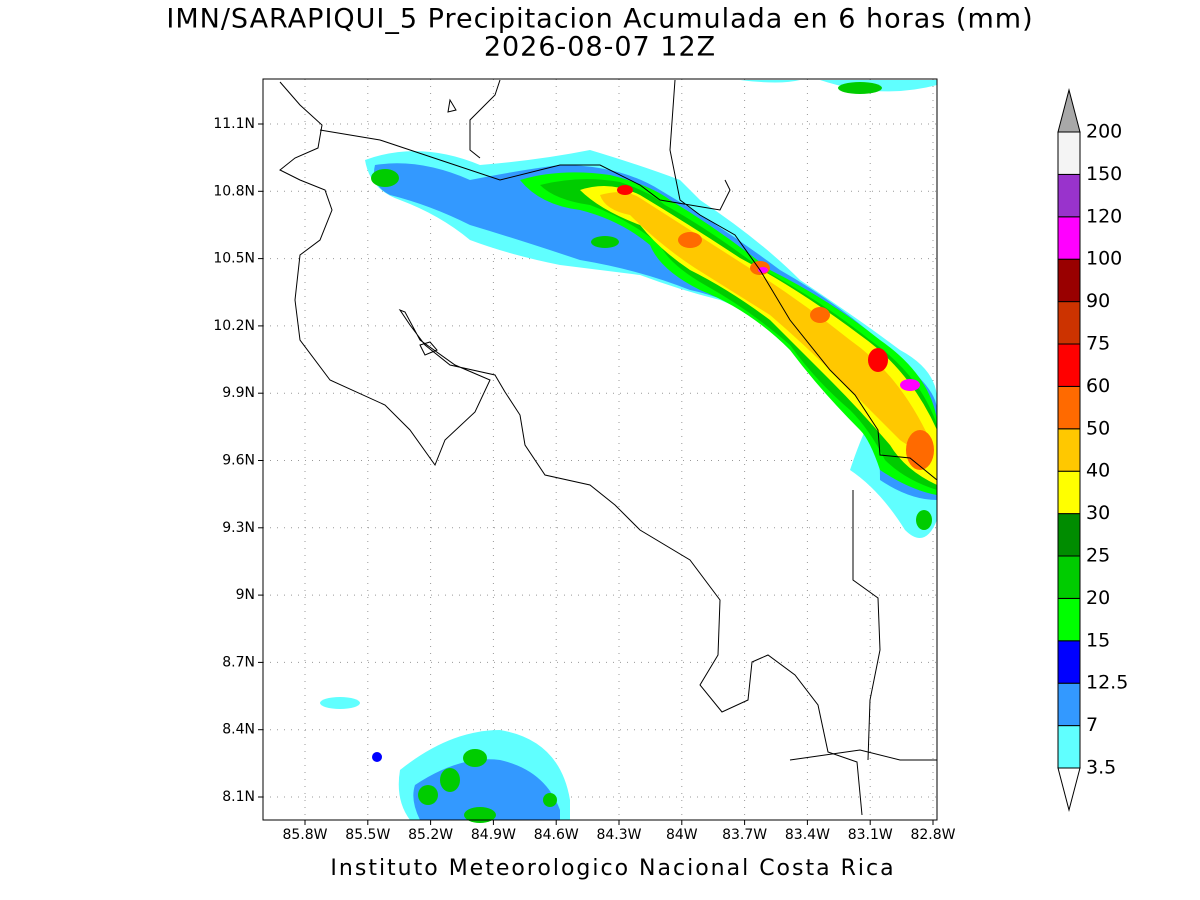 The width and height of the screenshot is (1200, 900). I want to click on colorbar-label: 100, so click(1104, 259).